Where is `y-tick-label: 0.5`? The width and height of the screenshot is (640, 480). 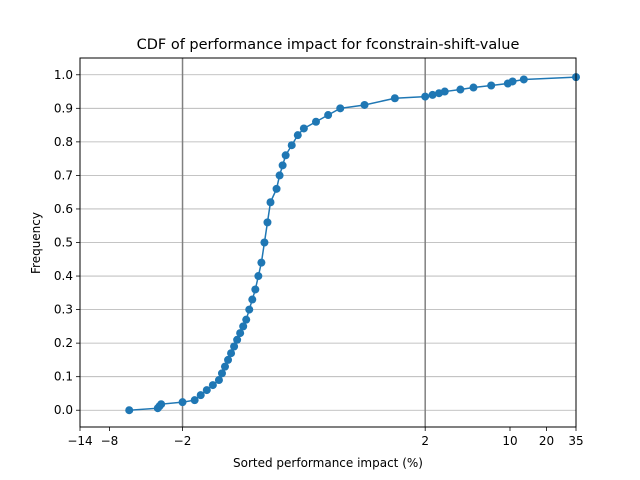
y-tick-label: 0.5 is located at coordinates (63, 243).